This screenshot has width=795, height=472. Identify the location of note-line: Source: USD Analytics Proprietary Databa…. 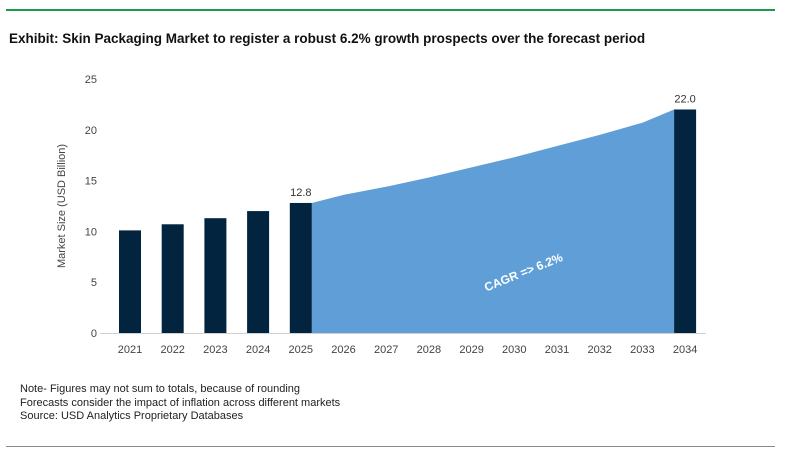
(132, 416).